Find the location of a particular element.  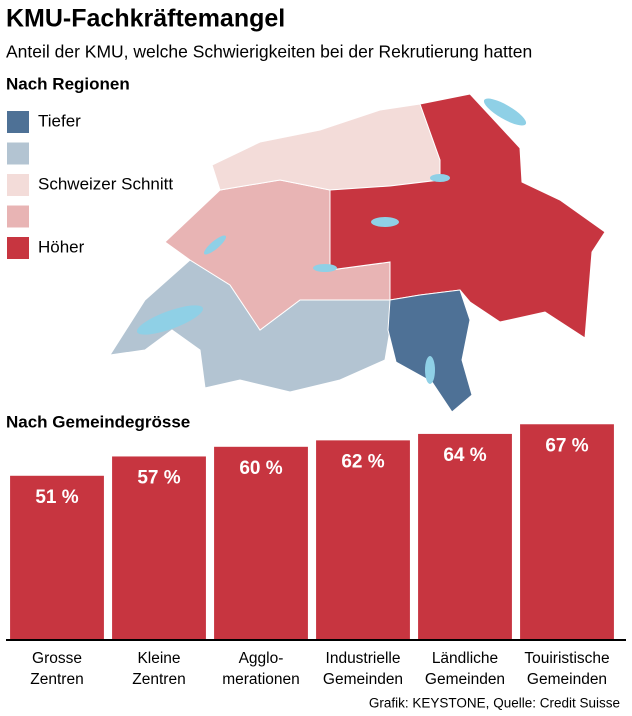

category-label: Touiristische Gemeinden is located at coordinates (566, 669).